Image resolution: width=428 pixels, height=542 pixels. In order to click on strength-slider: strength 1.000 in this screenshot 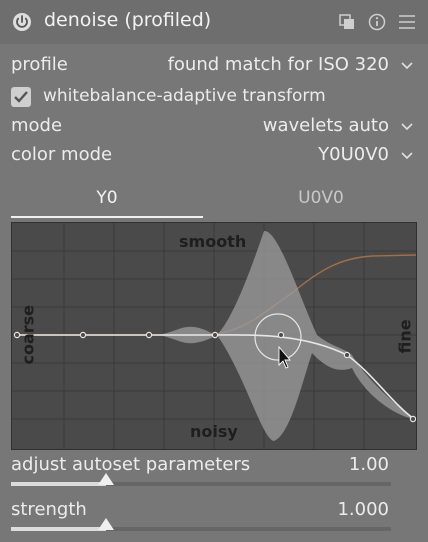, I will do `click(213, 519)`.